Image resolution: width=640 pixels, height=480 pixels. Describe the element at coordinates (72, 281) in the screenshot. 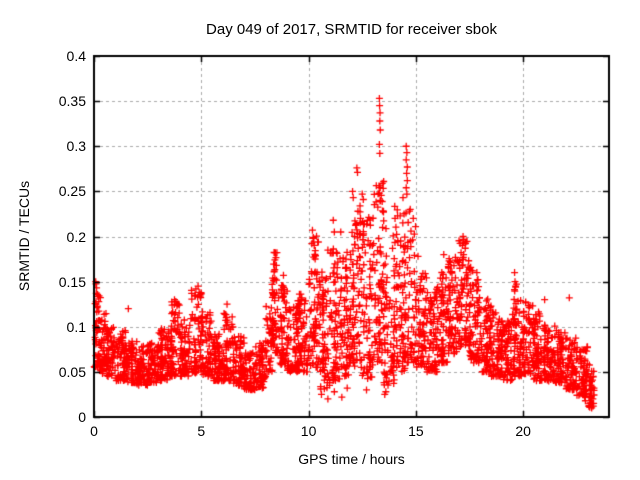

I see `y-tick-label: 0.15` at that location.